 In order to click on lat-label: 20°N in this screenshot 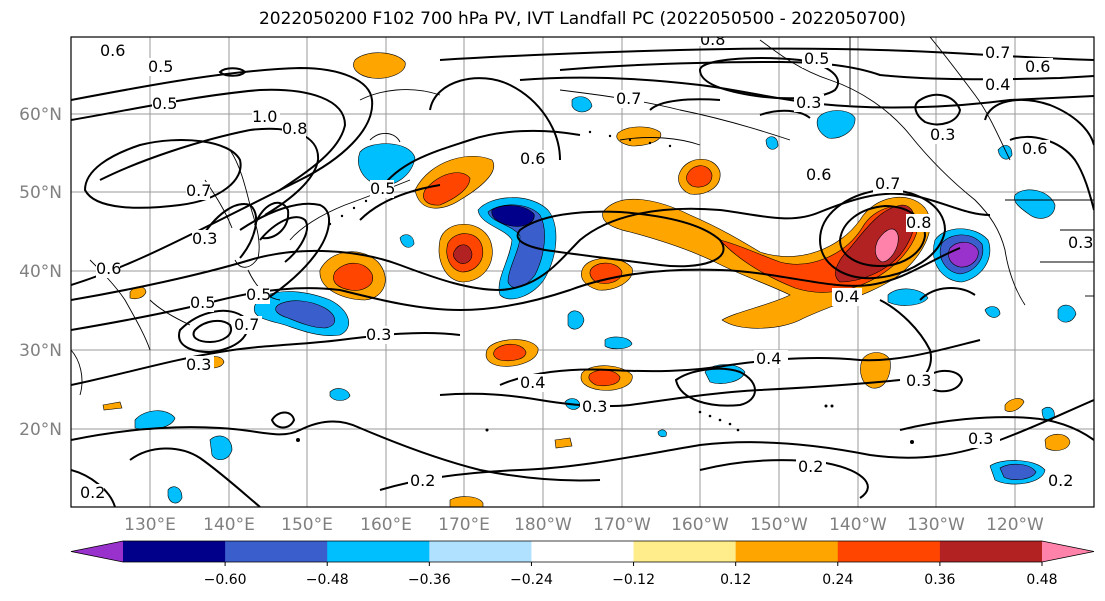, I will do `click(40, 430)`.